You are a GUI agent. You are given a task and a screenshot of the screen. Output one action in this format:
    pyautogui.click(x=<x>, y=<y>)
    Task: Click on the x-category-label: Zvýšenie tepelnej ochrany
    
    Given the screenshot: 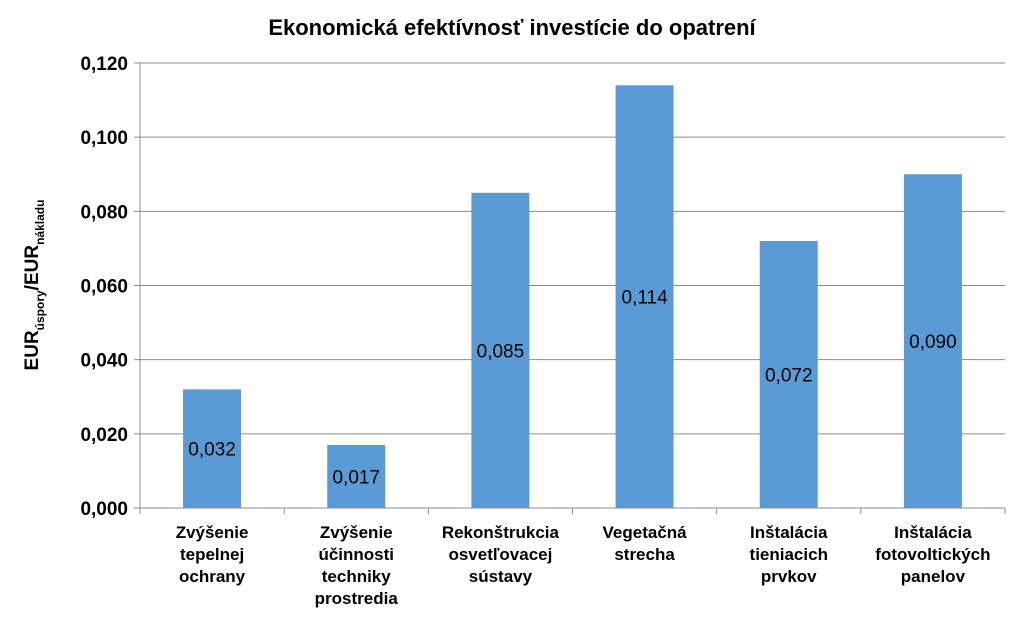 What is the action you would take?
    pyautogui.click(x=212, y=554)
    